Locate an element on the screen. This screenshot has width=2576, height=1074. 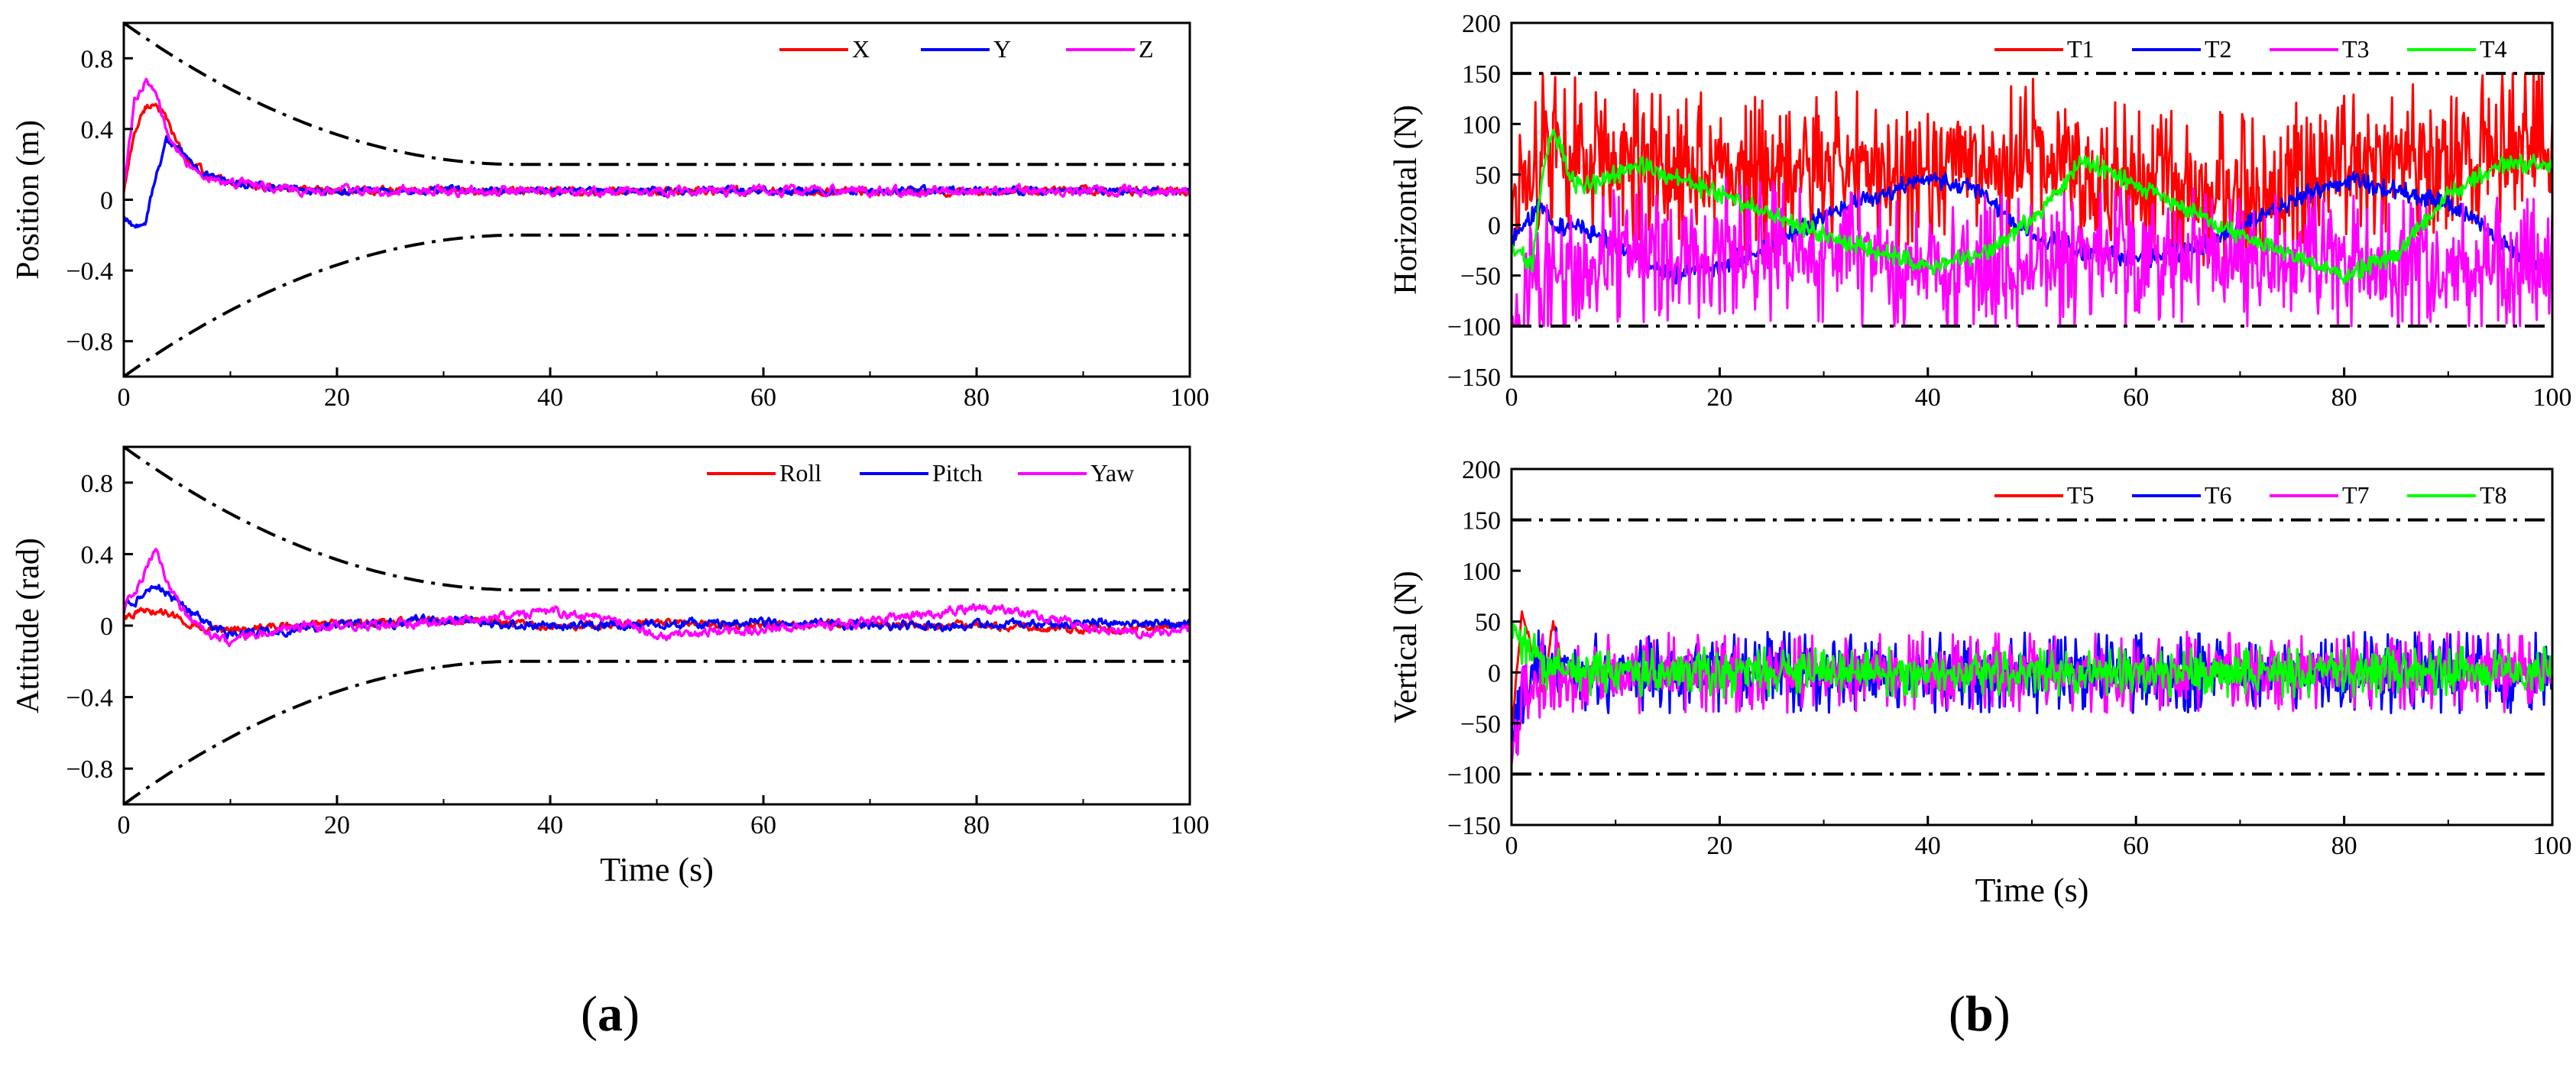
position-plot-area is located at coordinates (657, 200).